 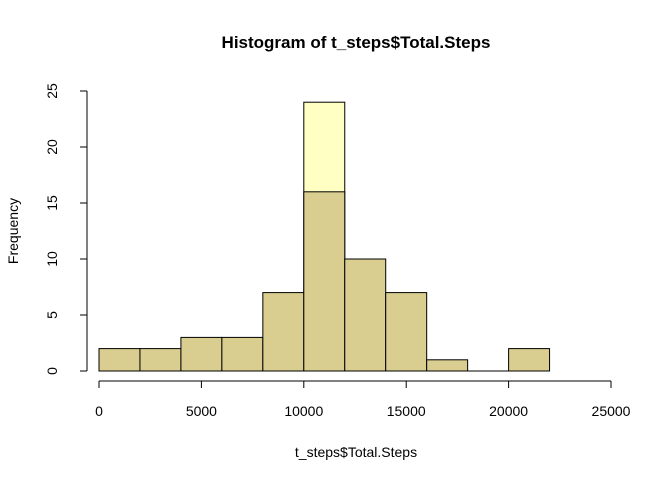 What do you see at coordinates (365, 315) in the screenshot?
I see `histogram-bar-series1-bin6` at bounding box center [365, 315].